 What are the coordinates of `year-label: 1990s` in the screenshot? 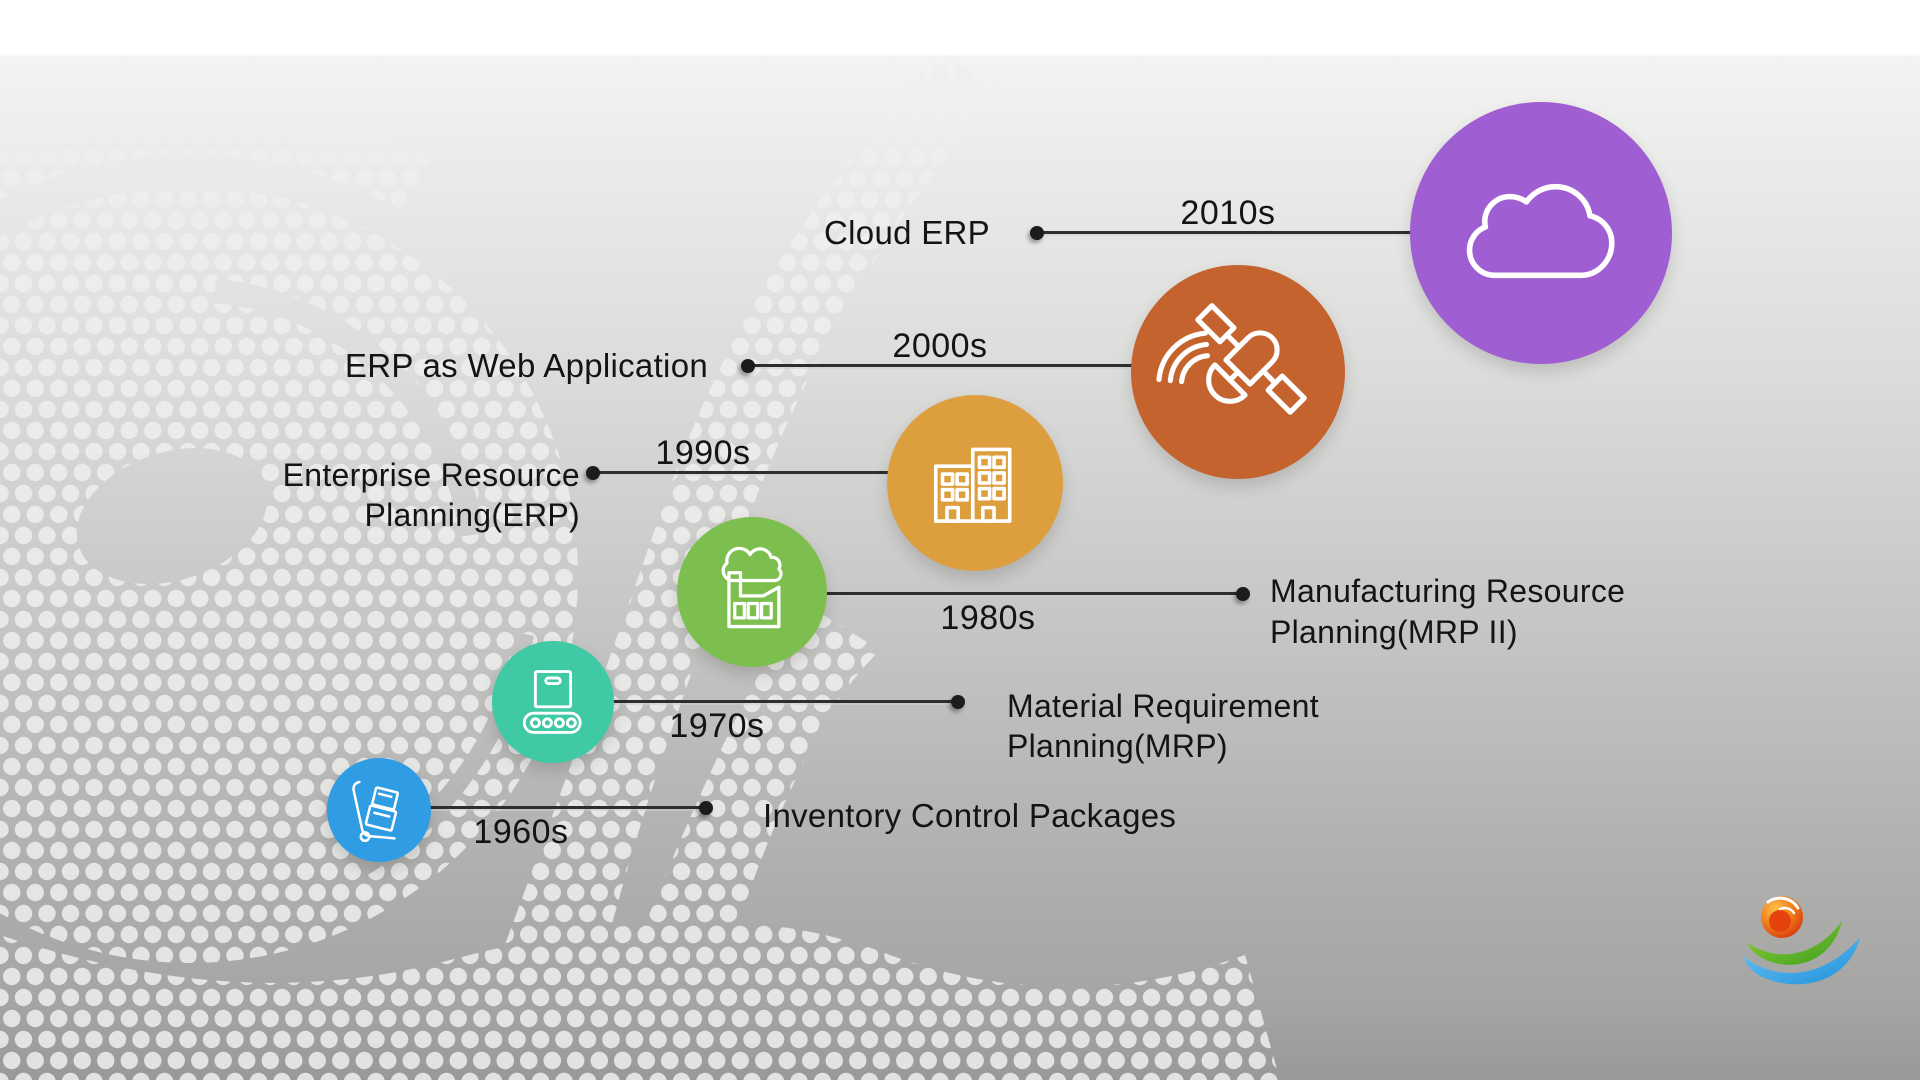 It's located at (703, 453).